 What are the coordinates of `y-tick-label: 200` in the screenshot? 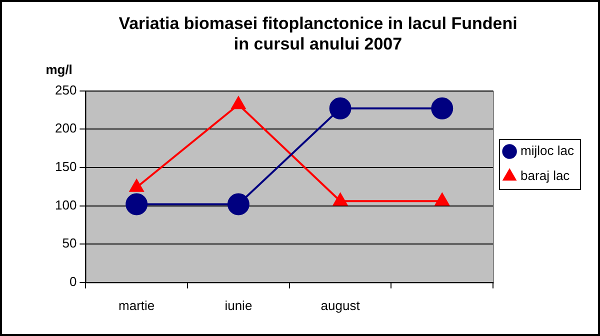 It's located at (65, 128).